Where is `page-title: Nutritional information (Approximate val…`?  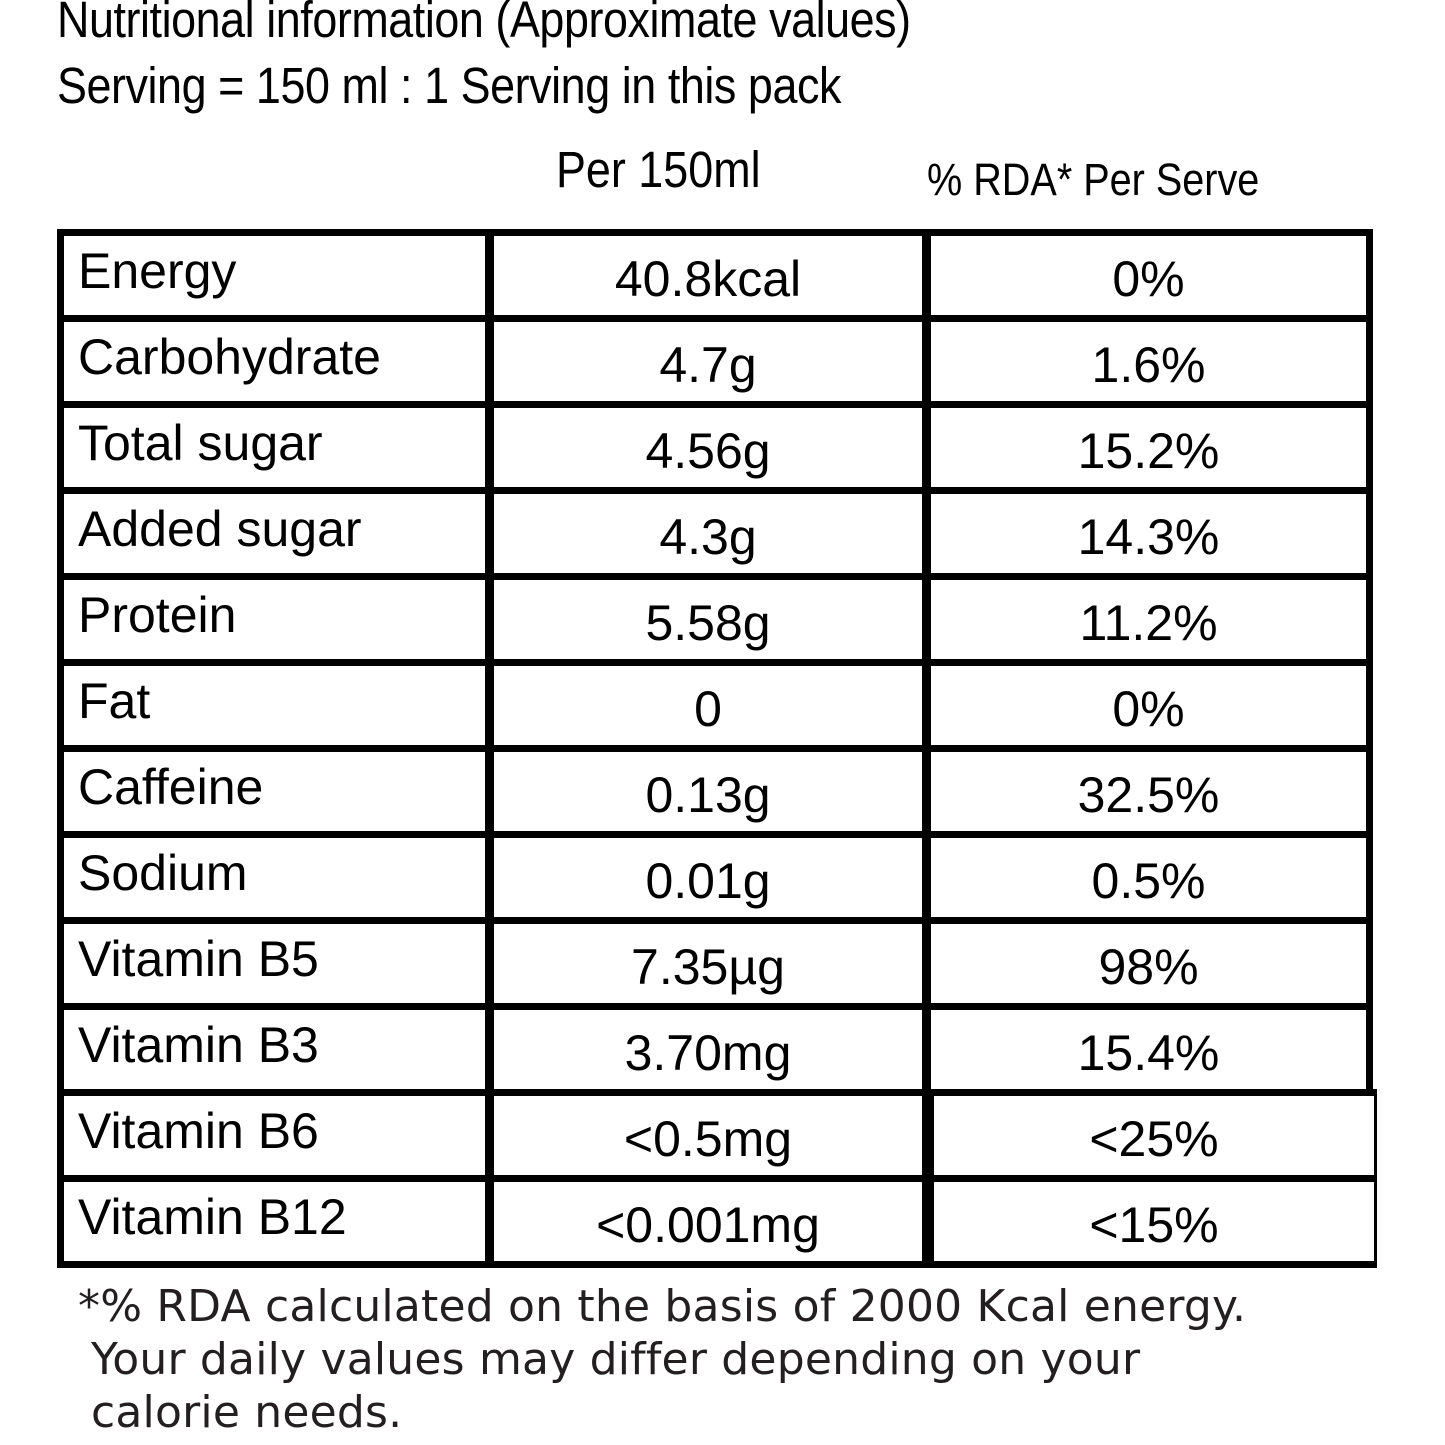
page-title: Nutritional information (Approximate val… is located at coordinates (484, 24).